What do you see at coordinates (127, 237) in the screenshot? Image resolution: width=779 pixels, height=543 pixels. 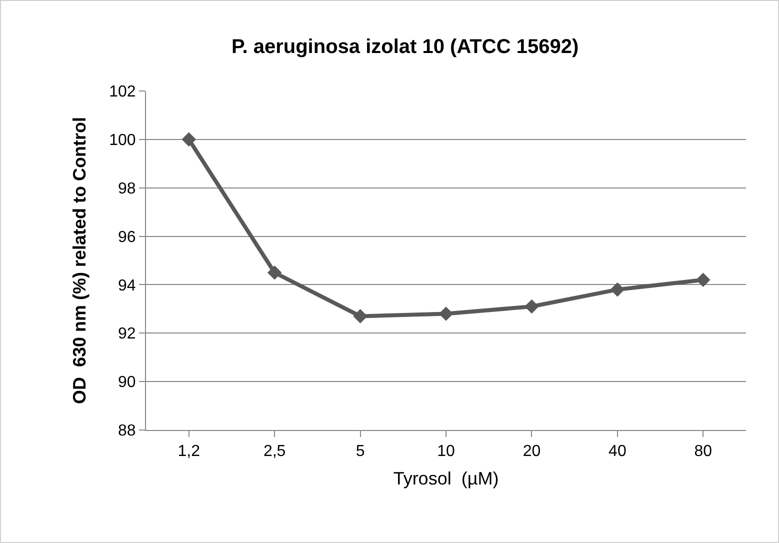 I see `y-tick-label: 96` at bounding box center [127, 237].